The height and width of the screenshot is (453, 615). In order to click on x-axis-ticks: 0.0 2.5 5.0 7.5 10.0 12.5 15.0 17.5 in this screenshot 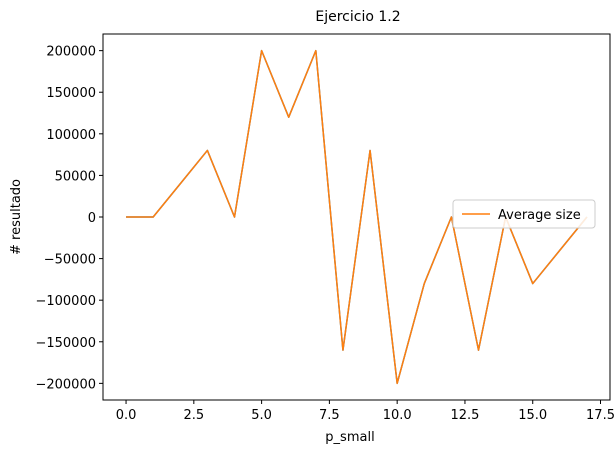, I will do `click(365, 411)`.